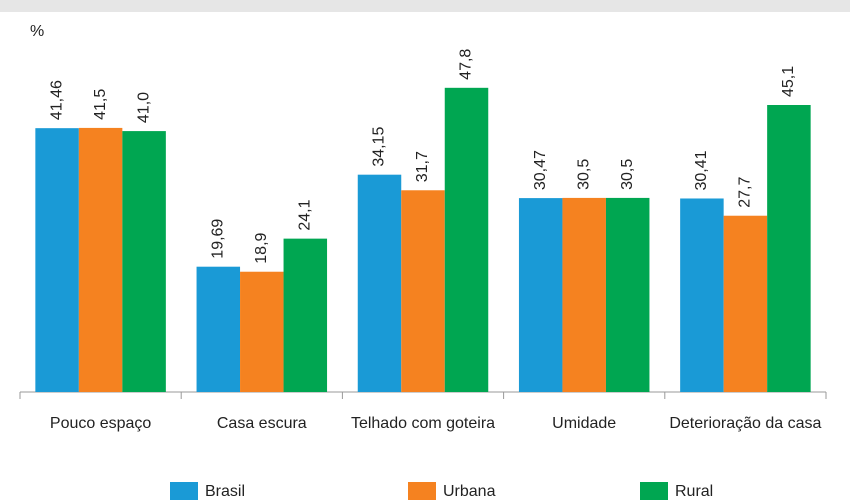 Image resolution: width=850 pixels, height=501 pixels. What do you see at coordinates (423, 423) in the screenshot?
I see `x-tick-label: Telhado com goteira` at bounding box center [423, 423].